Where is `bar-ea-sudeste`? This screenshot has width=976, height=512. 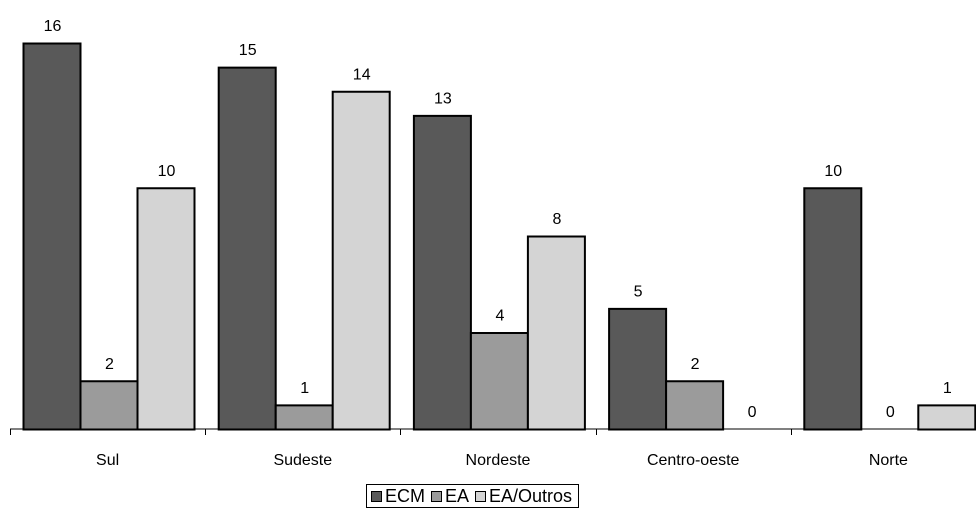 bar-ea-sudeste is located at coordinates (304, 417).